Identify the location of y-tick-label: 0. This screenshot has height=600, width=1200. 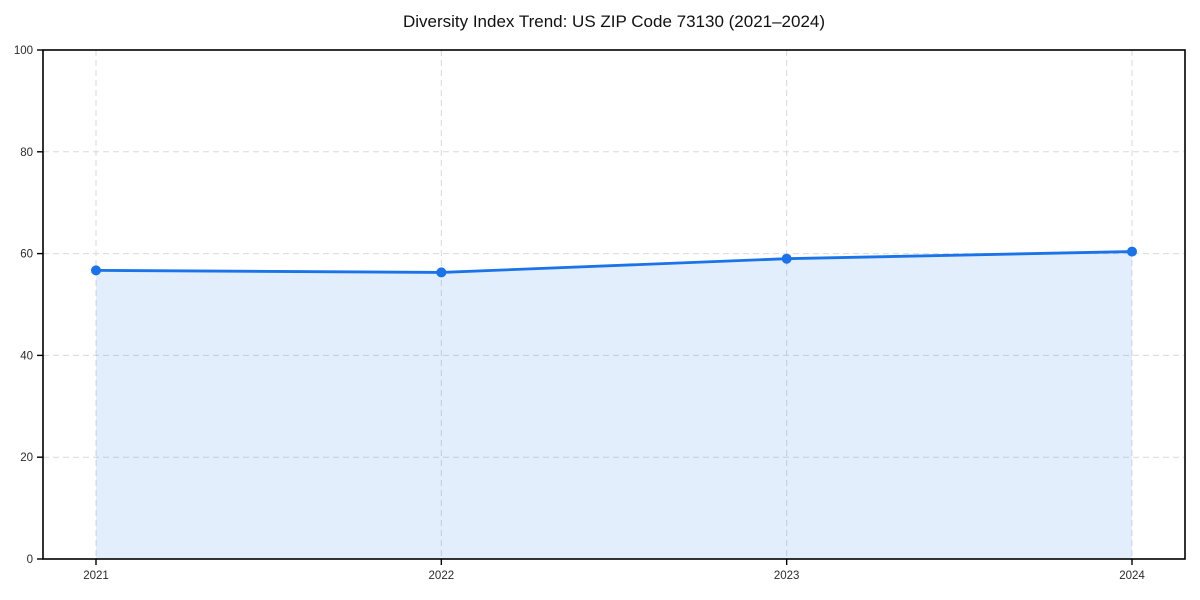
(30, 560).